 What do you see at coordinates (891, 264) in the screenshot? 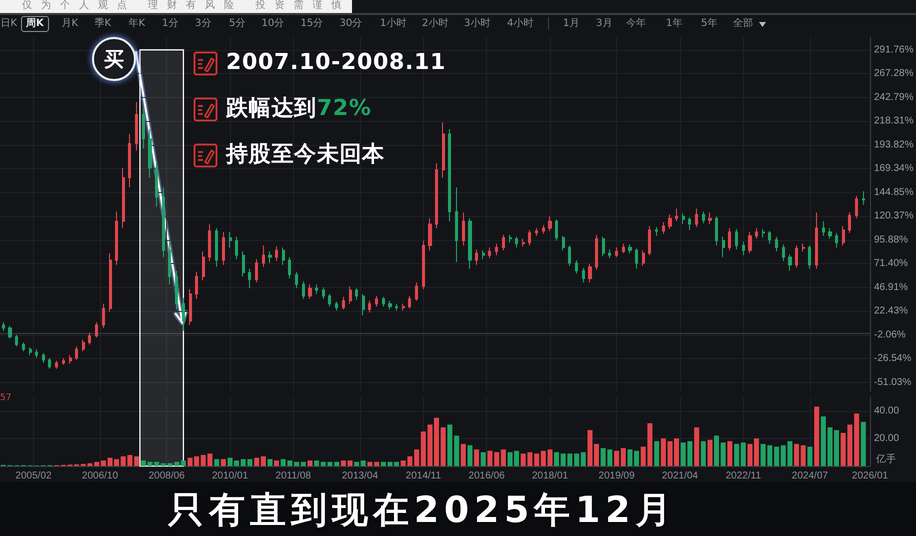
I see `y-tick-label: 71.40%` at bounding box center [891, 264].